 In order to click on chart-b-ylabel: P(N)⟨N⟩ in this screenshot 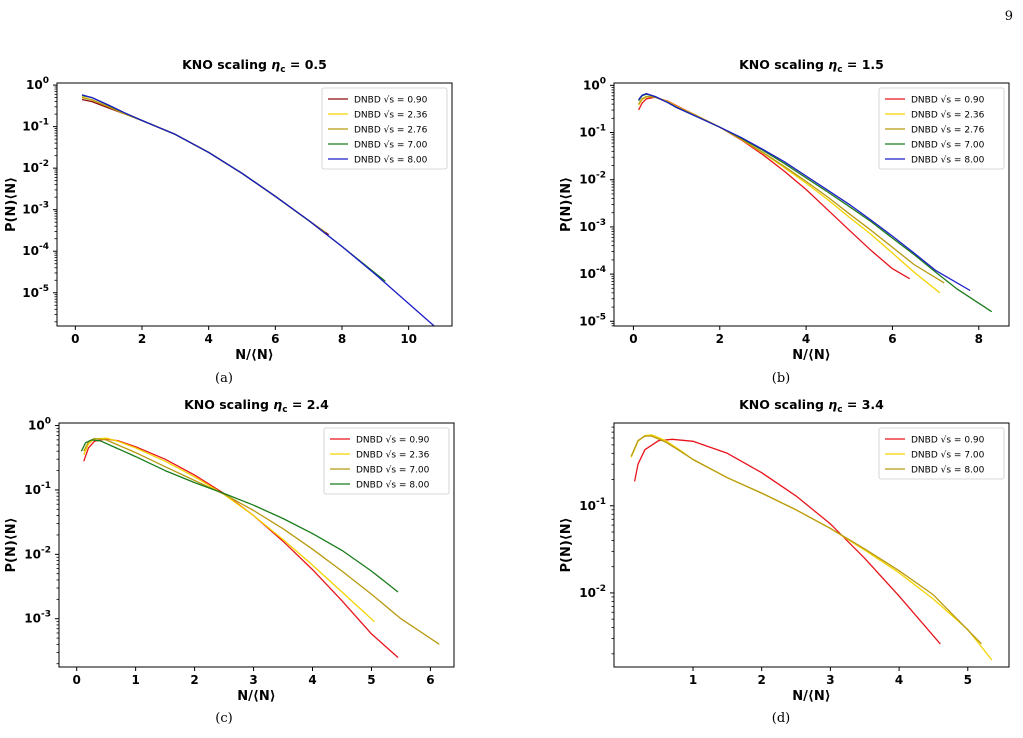, I will do `click(566, 204)`.